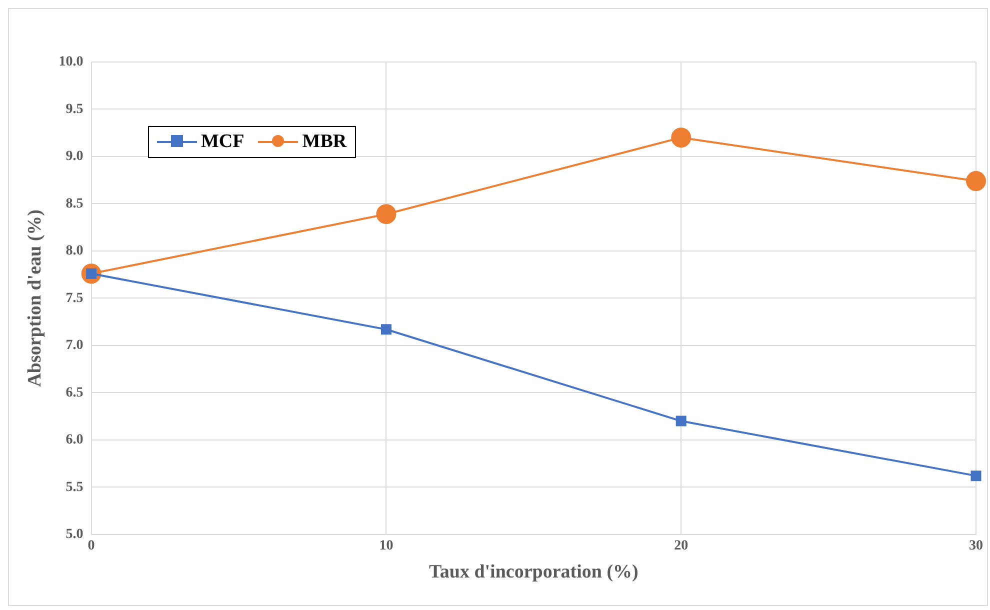  What do you see at coordinates (75, 298) in the screenshot?
I see `y-tick-label: 7.5` at bounding box center [75, 298].